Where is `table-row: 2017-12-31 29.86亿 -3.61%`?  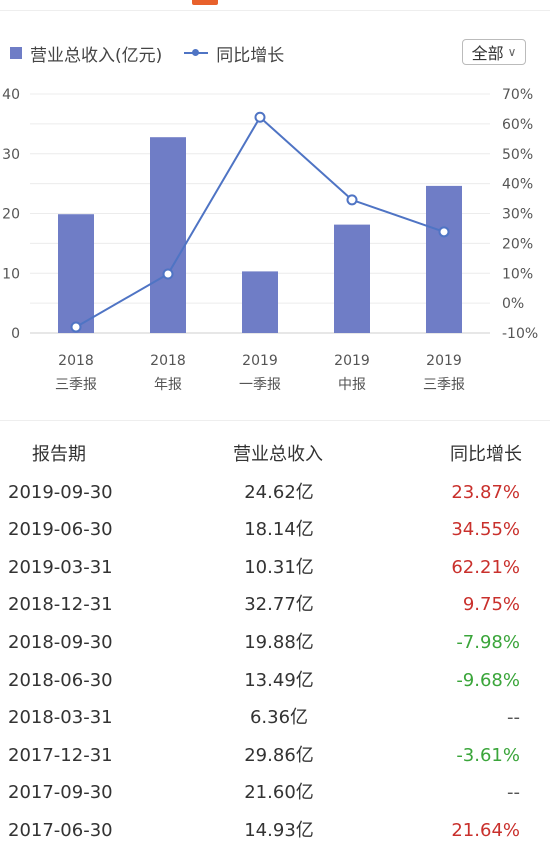
table-row: 2017-12-31 29.86亿 -3.61% is located at coordinates (275, 756).